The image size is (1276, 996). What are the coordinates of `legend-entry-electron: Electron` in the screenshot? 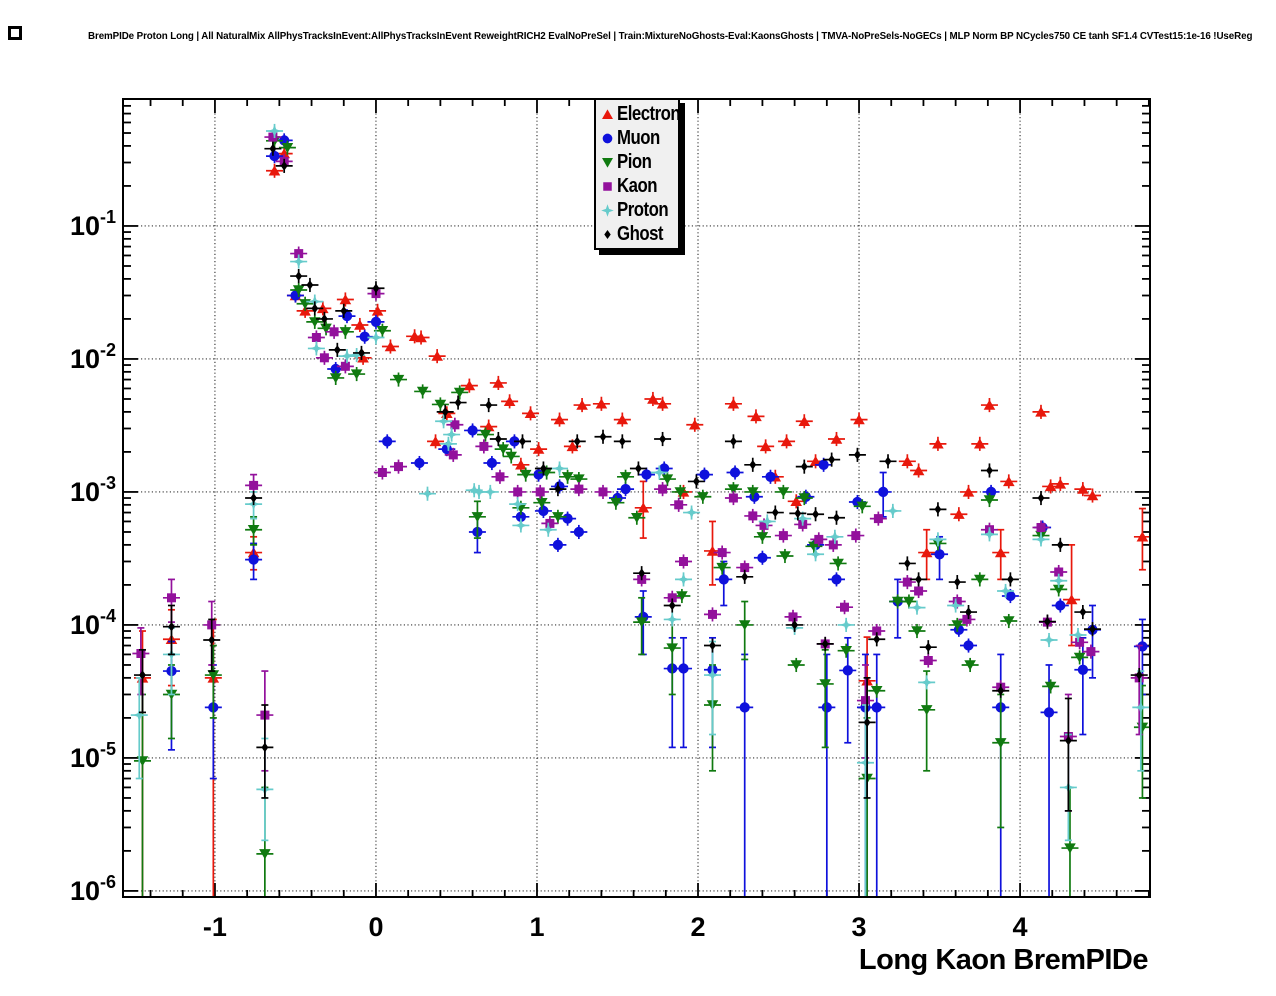 It's located at (640, 114).